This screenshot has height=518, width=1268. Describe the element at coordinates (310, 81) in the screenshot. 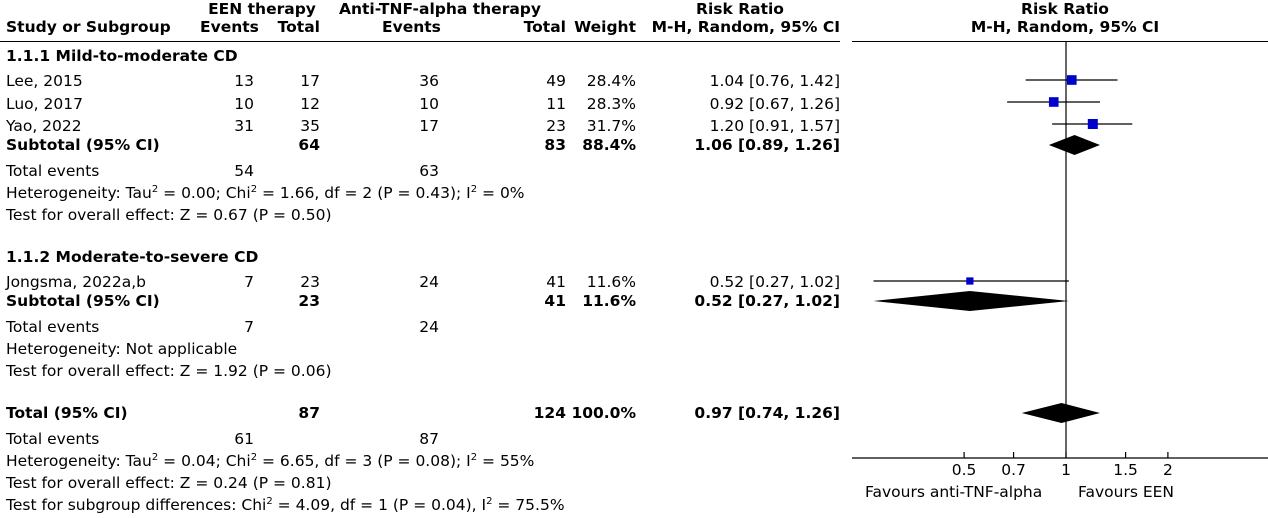

I see `study-total1: 17` at that location.